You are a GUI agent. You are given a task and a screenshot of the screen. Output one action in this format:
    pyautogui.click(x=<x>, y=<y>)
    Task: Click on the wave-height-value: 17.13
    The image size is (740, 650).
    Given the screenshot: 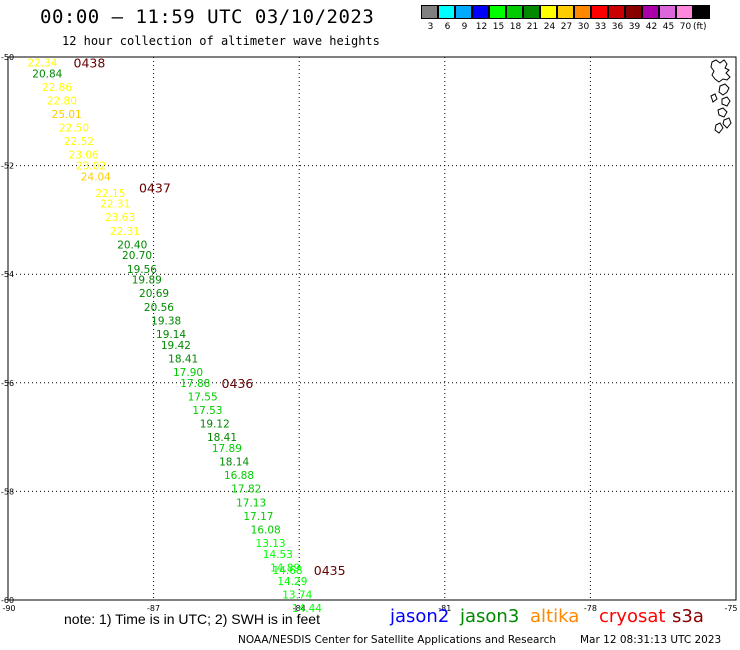 What is the action you would take?
    pyautogui.click(x=251, y=503)
    